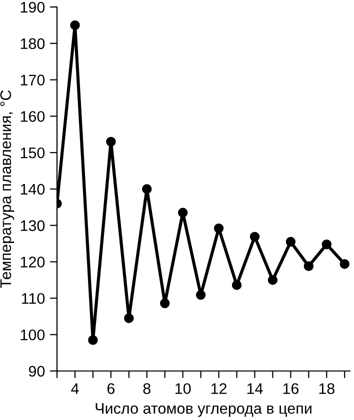 This screenshot has height=420, width=354. I want to click on y-tick-label: 90, so click(36, 371).